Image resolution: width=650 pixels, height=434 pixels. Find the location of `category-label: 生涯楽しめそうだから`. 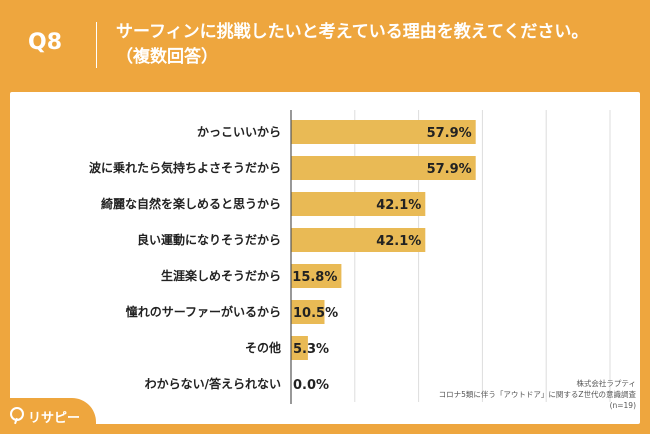

category-label: 生涯楽しめそうだから is located at coordinates (221, 275).